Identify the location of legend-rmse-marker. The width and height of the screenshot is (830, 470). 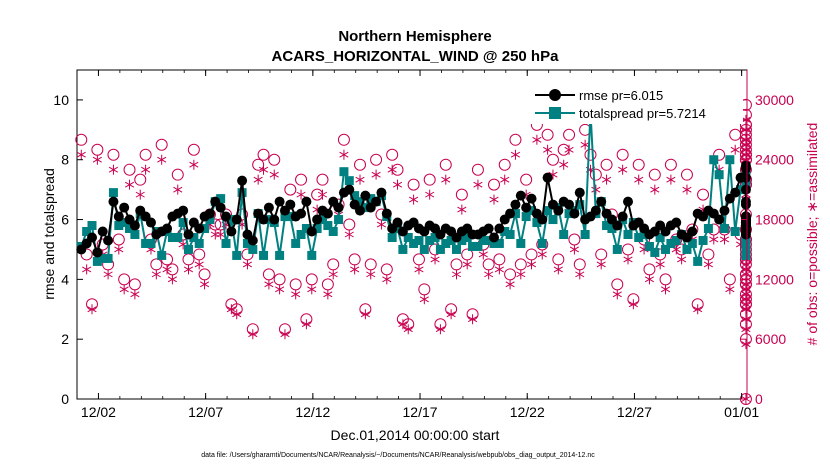
(555, 95).